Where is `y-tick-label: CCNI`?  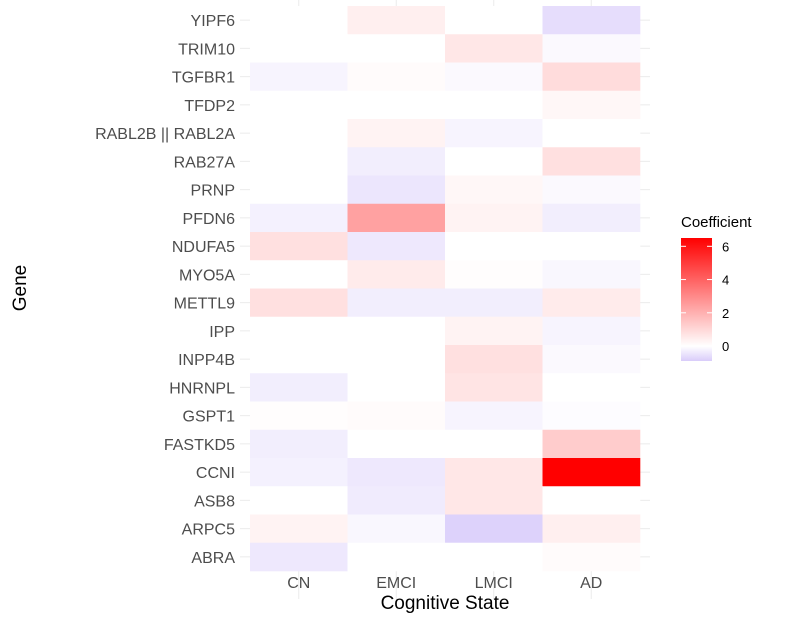 y-tick-label: CCNI is located at coordinates (215, 473).